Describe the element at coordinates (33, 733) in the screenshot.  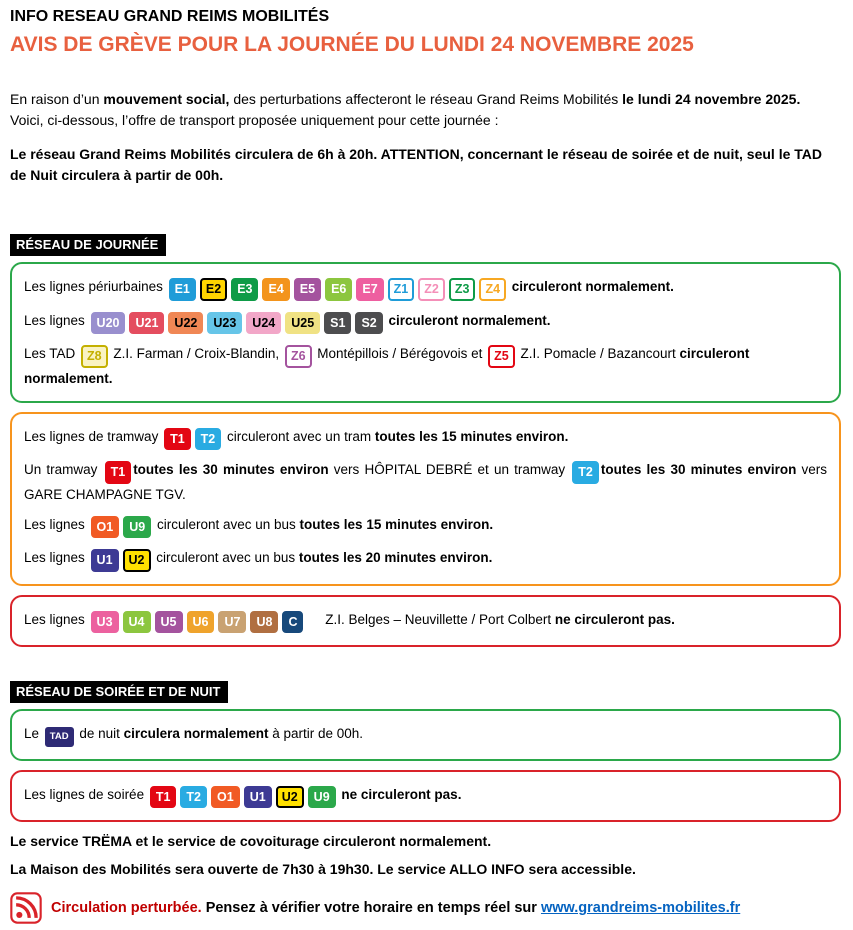
I see `row-text: Le` at that location.